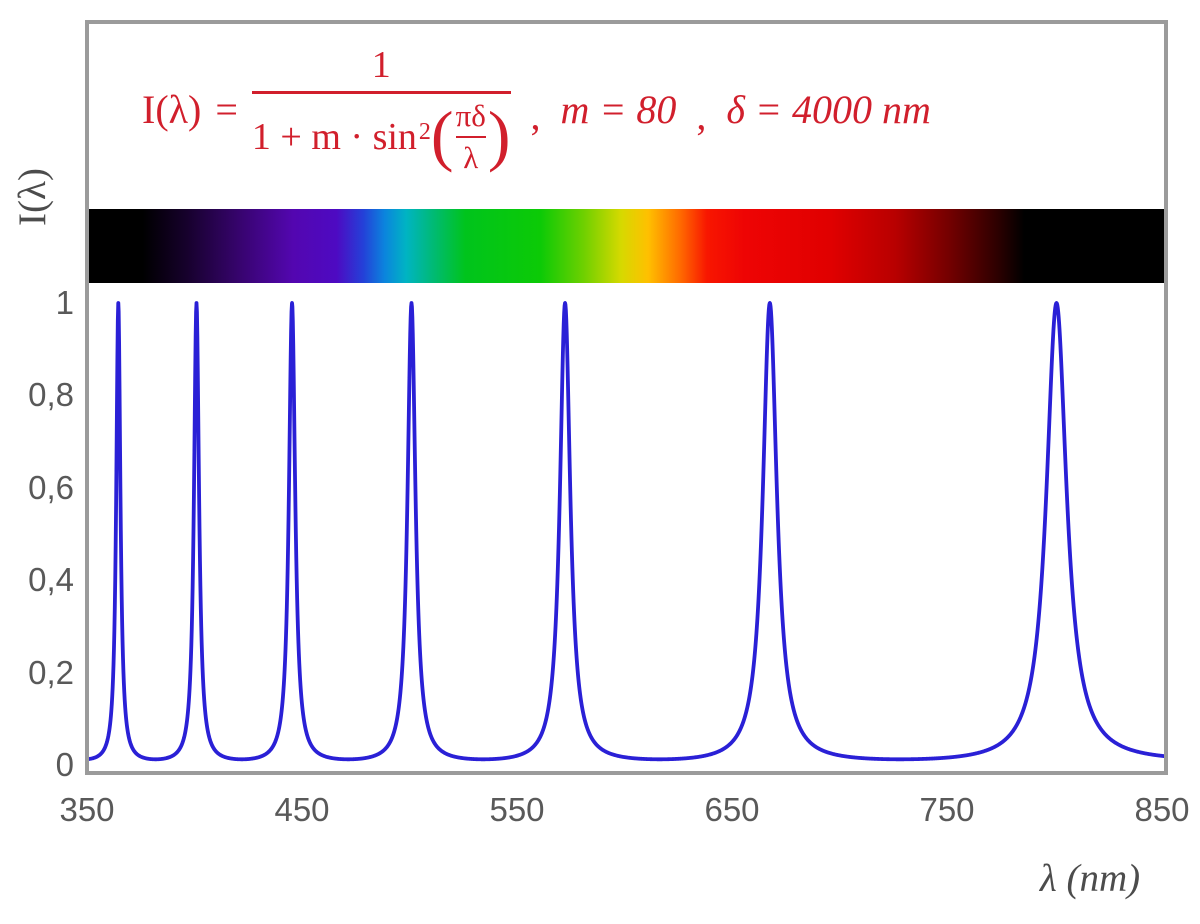  I want to click on y-tick-label: 0,4, so click(51, 580).